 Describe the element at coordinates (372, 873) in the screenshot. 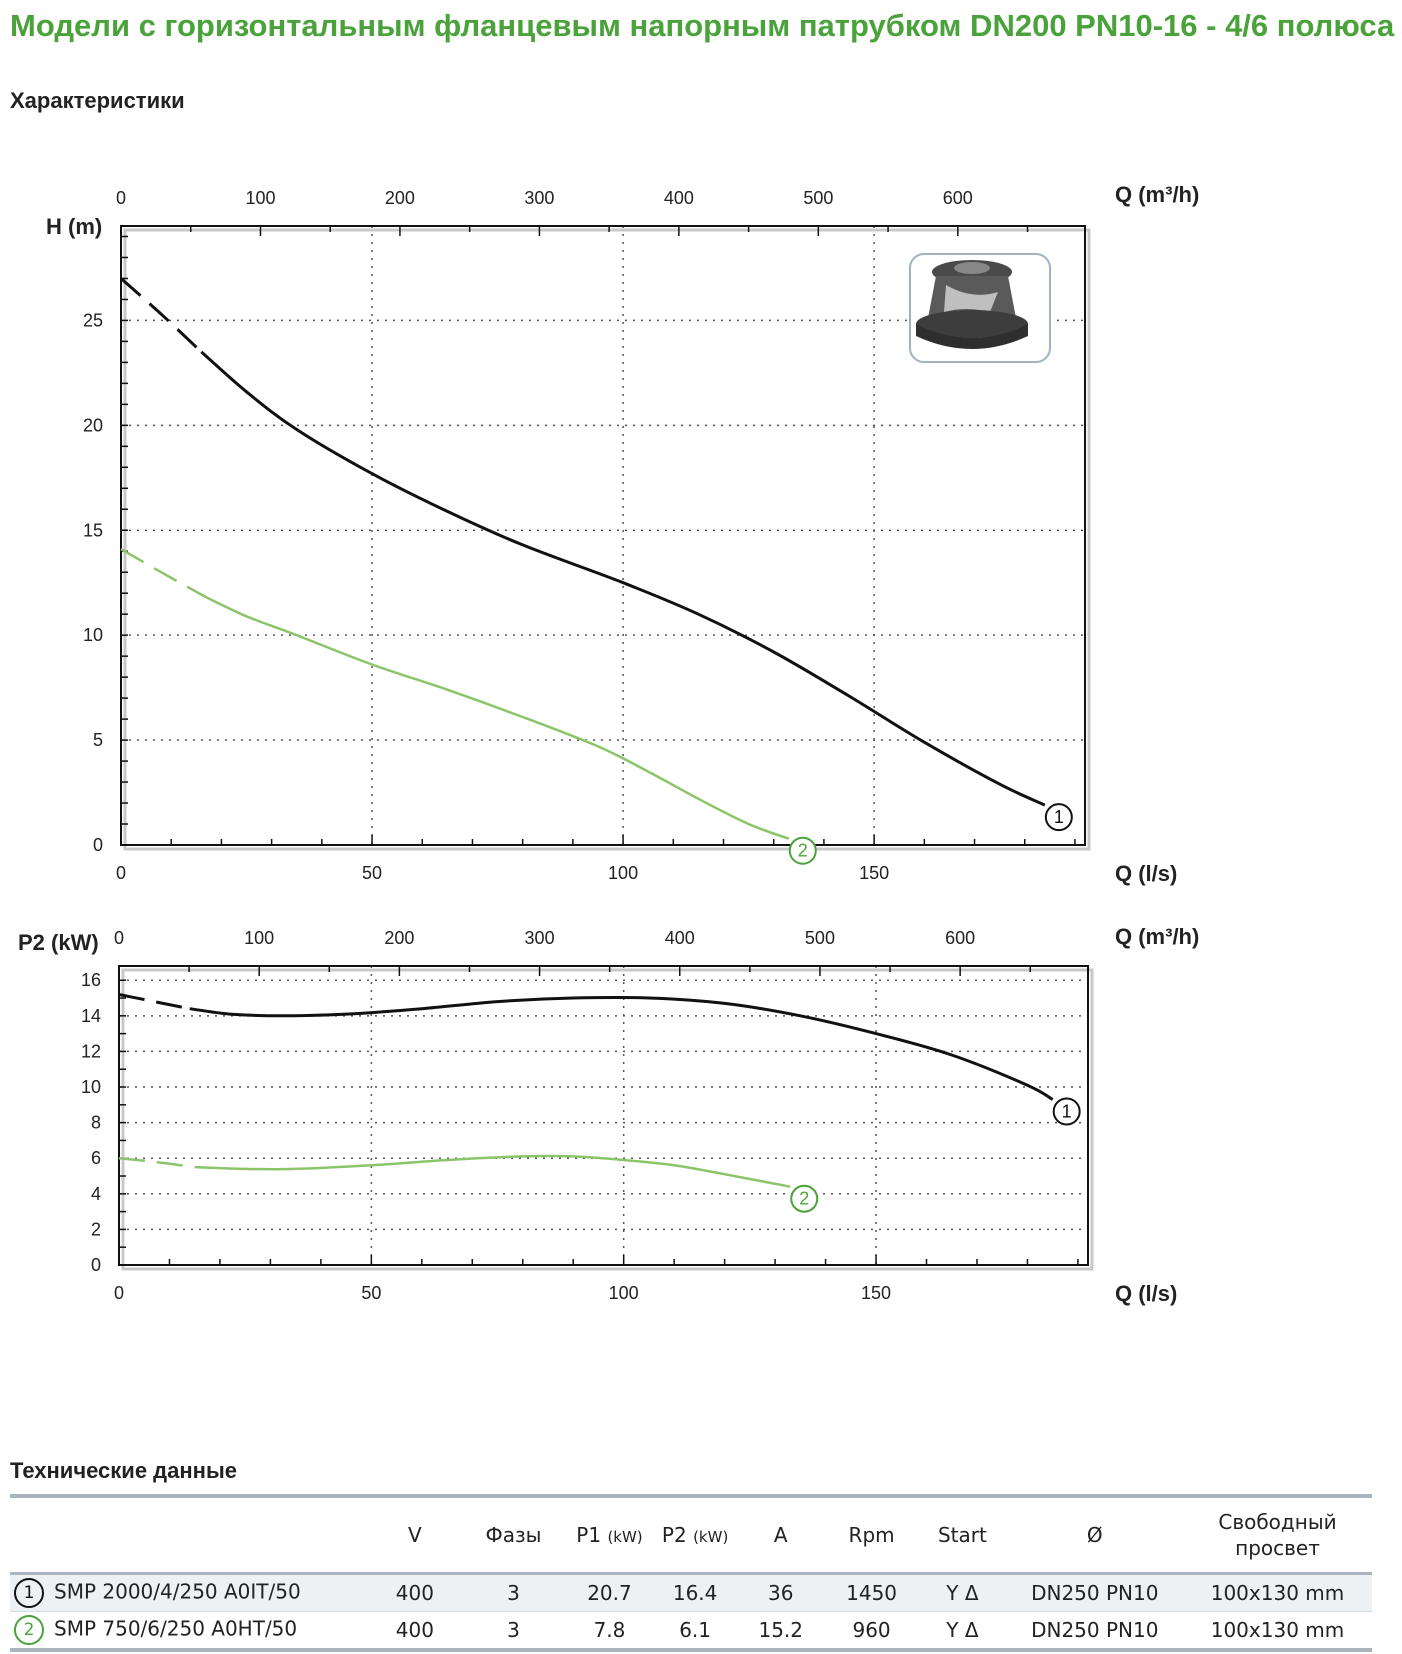

I see `chart-1-x-tick-label: 50` at that location.